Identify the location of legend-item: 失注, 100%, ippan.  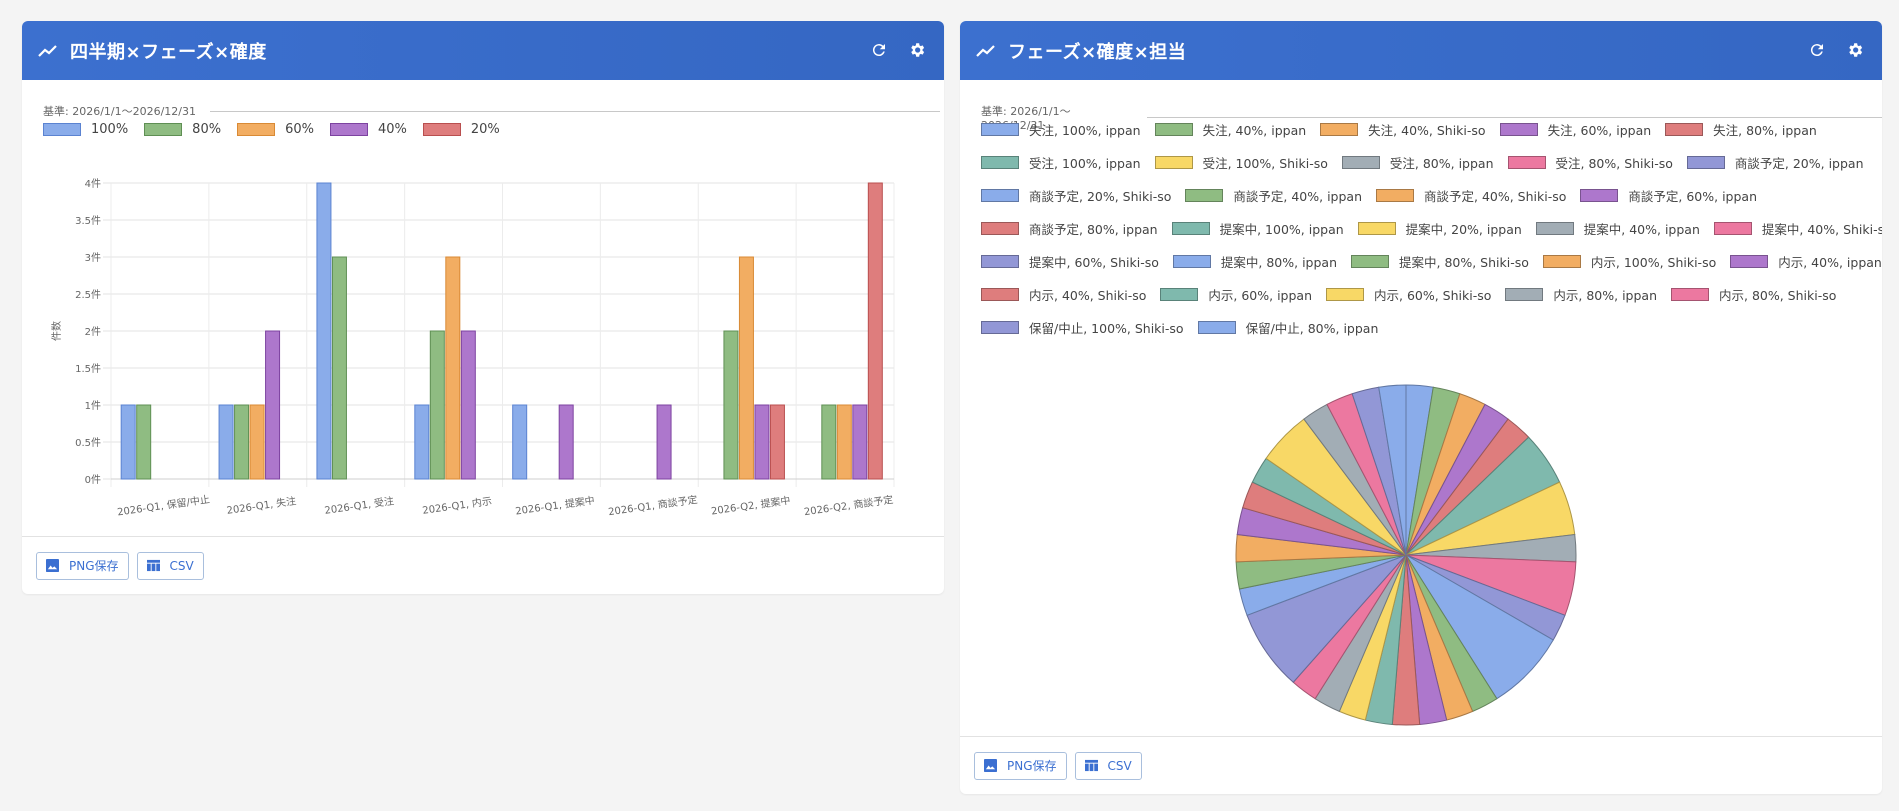
(1061, 129).